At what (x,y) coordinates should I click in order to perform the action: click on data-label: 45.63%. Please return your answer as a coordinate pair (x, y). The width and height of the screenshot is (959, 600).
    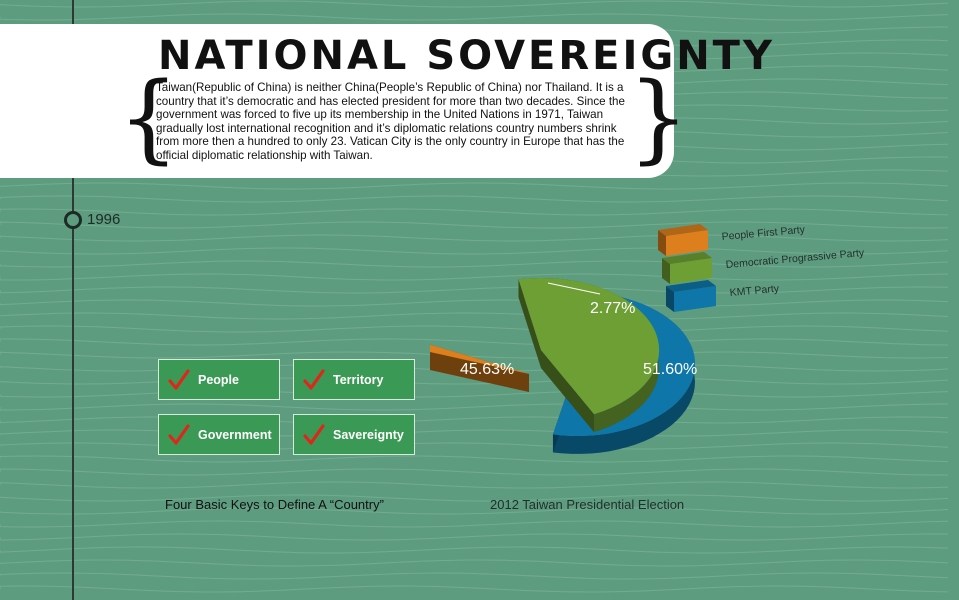
    Looking at the image, I should click on (487, 369).